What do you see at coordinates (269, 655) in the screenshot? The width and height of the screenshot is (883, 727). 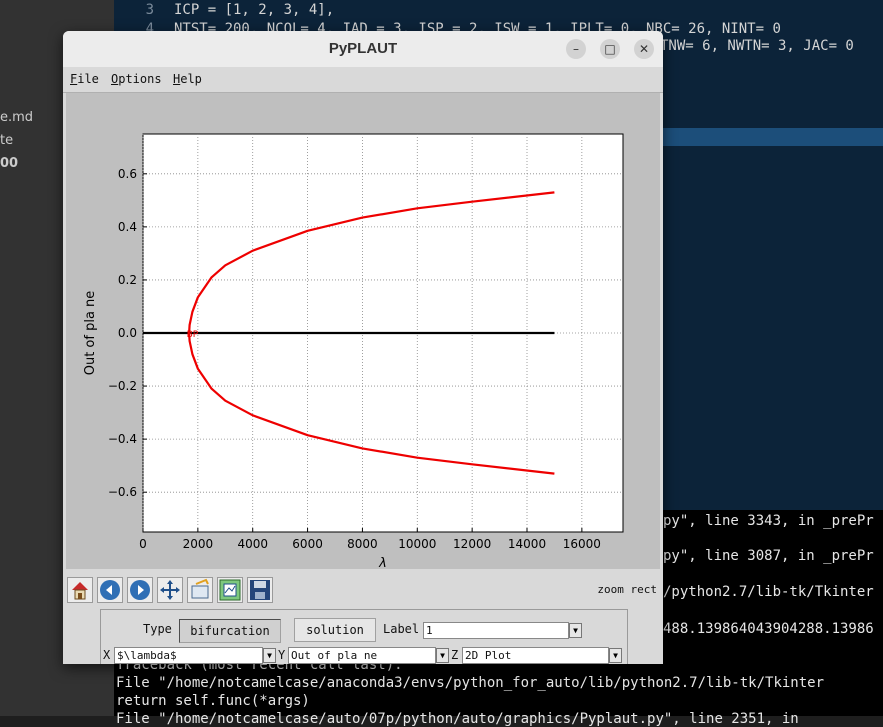 I see `x-dropdown-icon: ▼` at bounding box center [269, 655].